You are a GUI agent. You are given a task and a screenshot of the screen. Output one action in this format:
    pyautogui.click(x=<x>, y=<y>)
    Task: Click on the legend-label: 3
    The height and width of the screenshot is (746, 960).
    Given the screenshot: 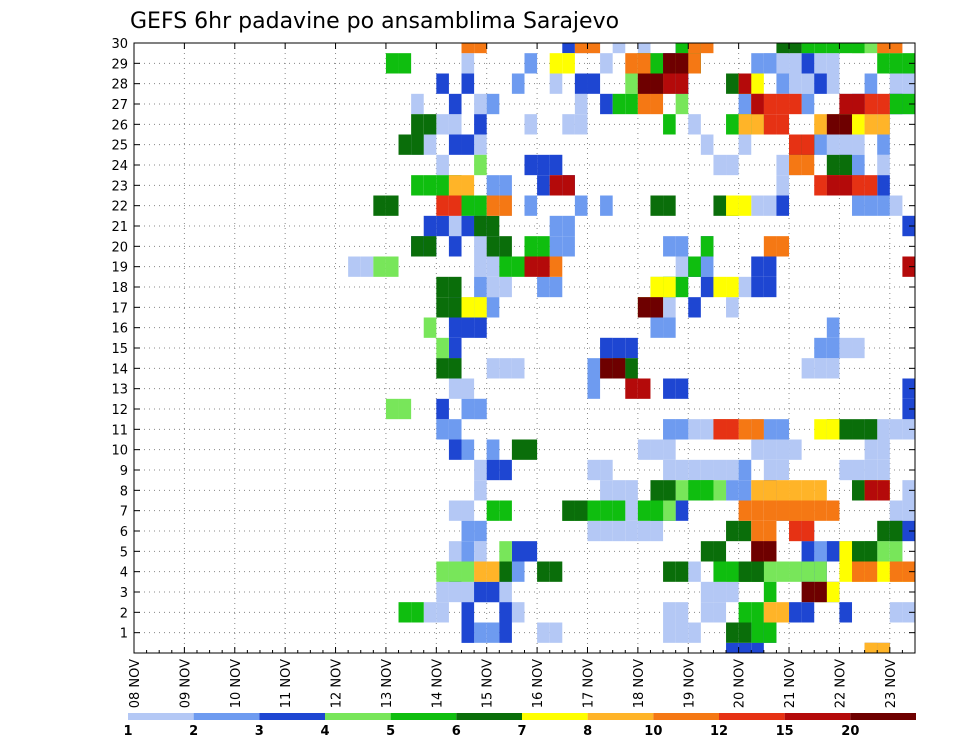 What is the action you would take?
    pyautogui.click(x=259, y=731)
    